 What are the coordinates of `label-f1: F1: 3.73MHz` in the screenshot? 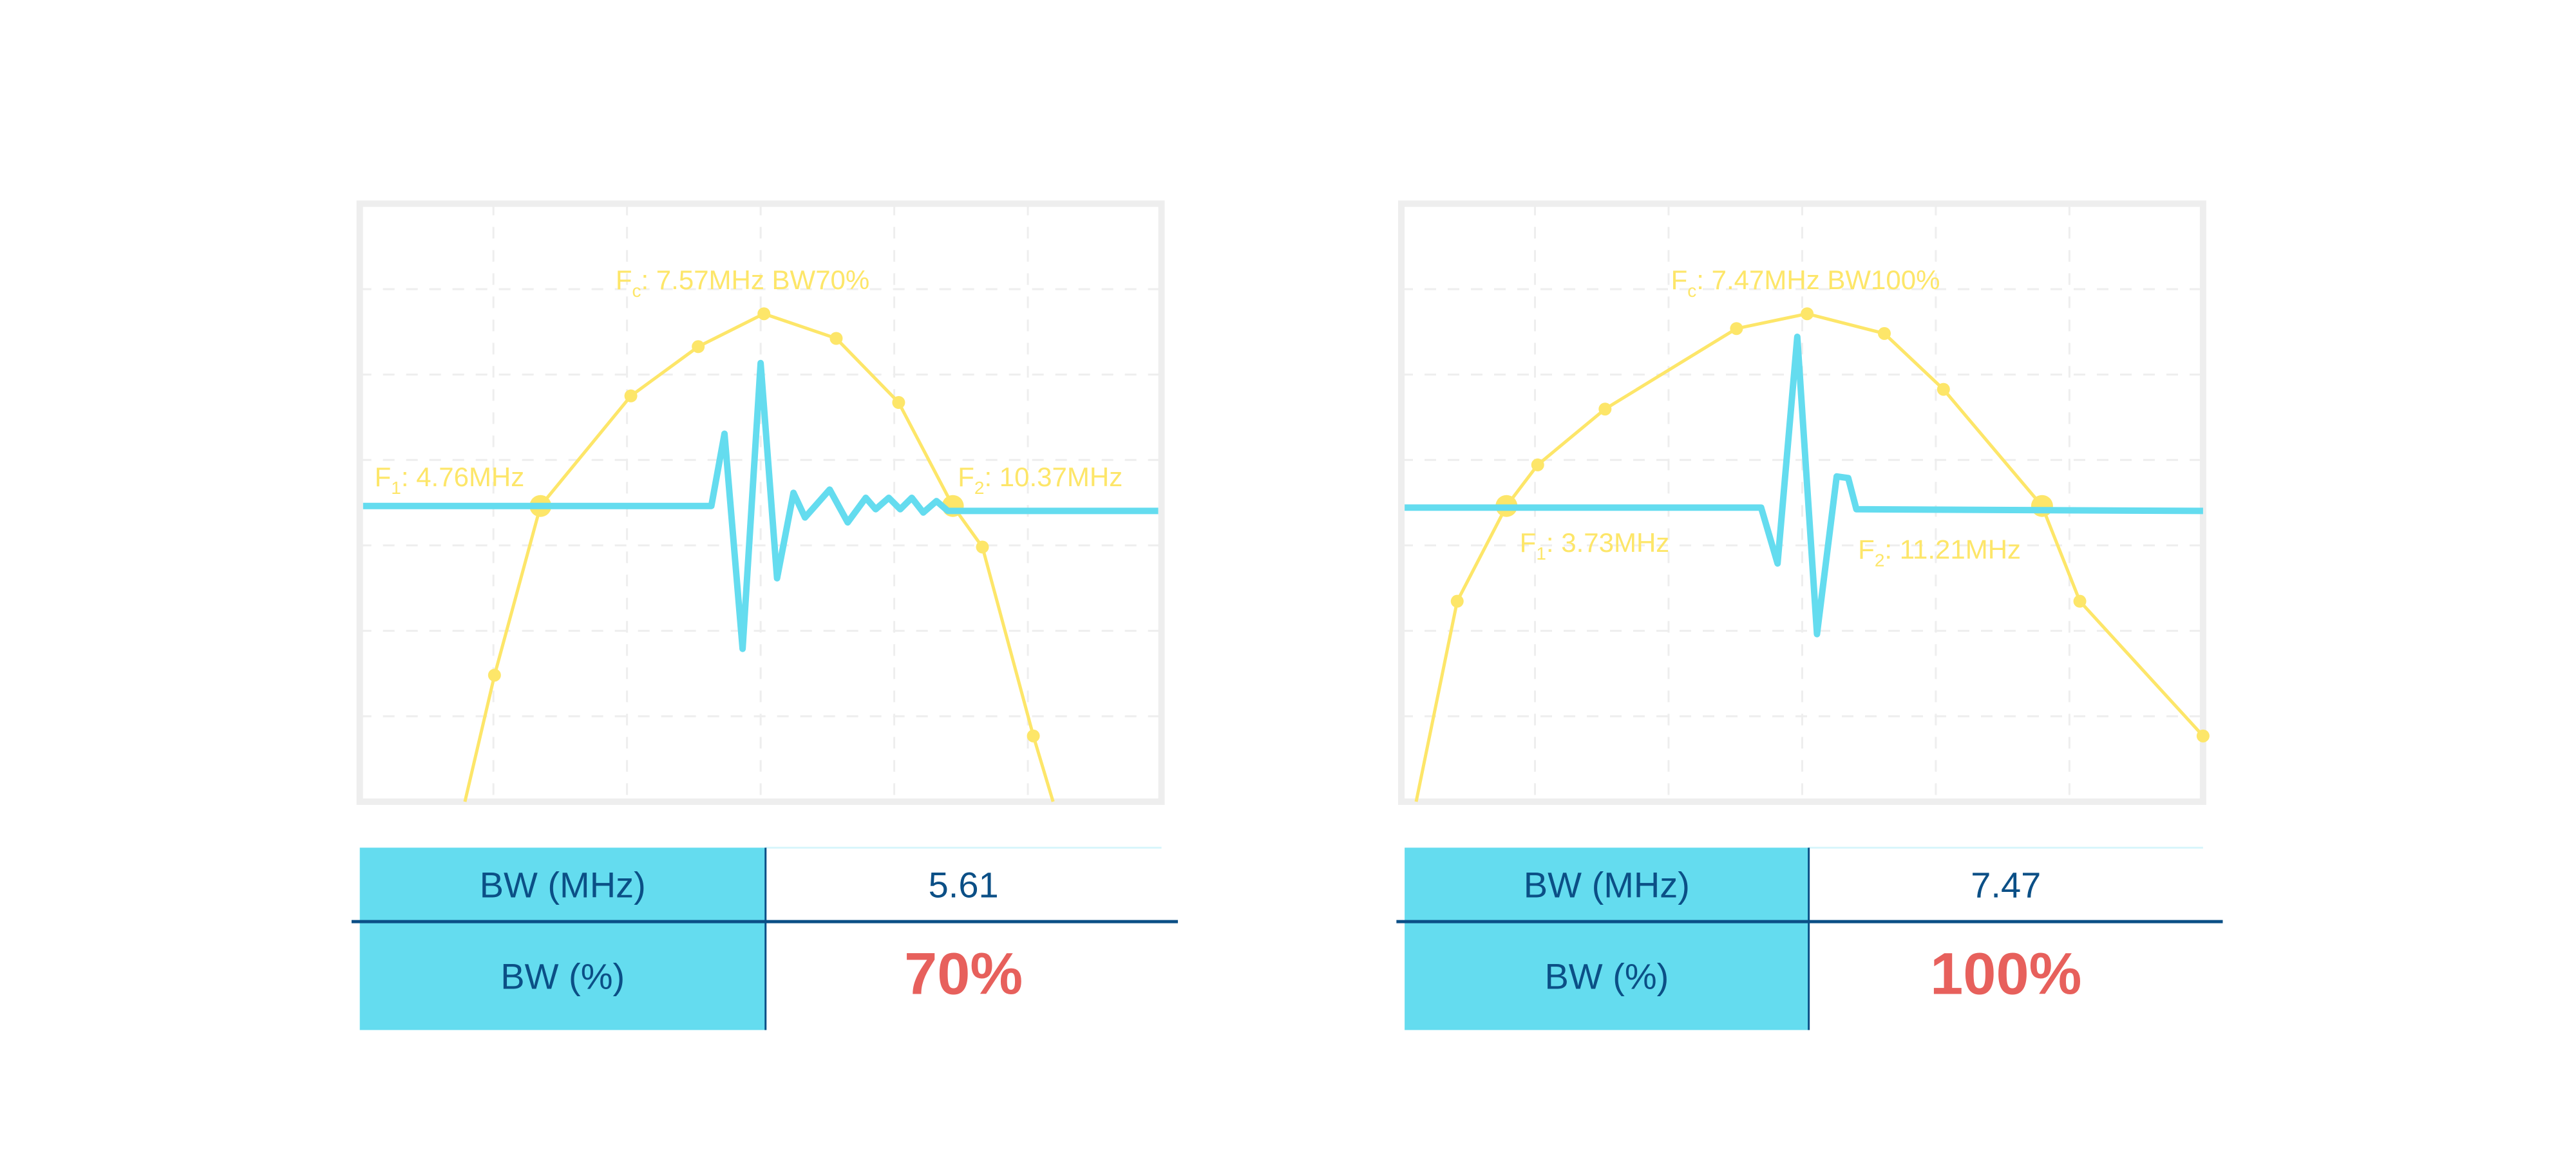 It's located at (1595, 545).